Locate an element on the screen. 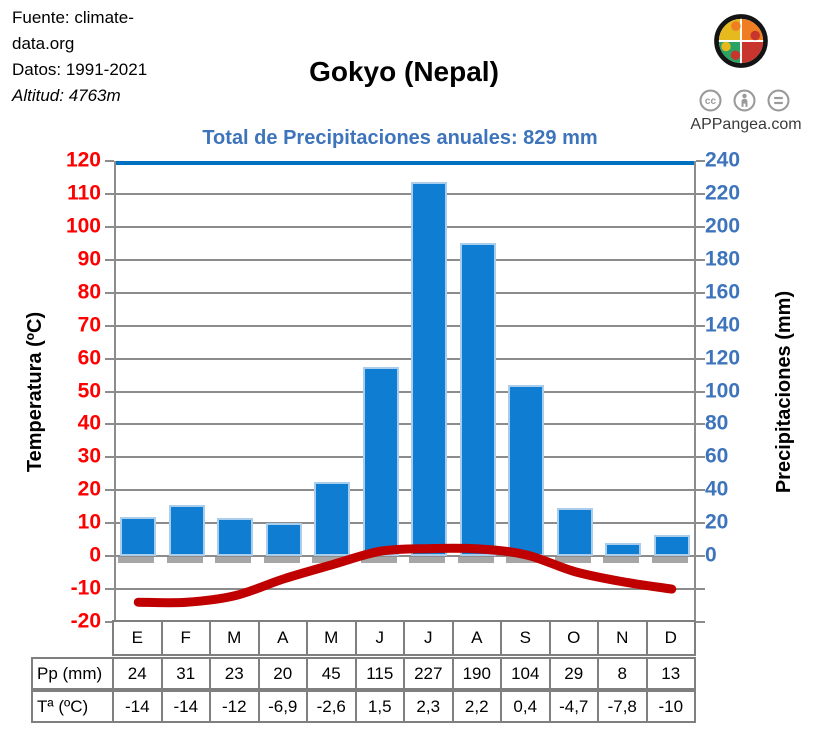  left-axis-tick-label: 40 is located at coordinates (89, 423).